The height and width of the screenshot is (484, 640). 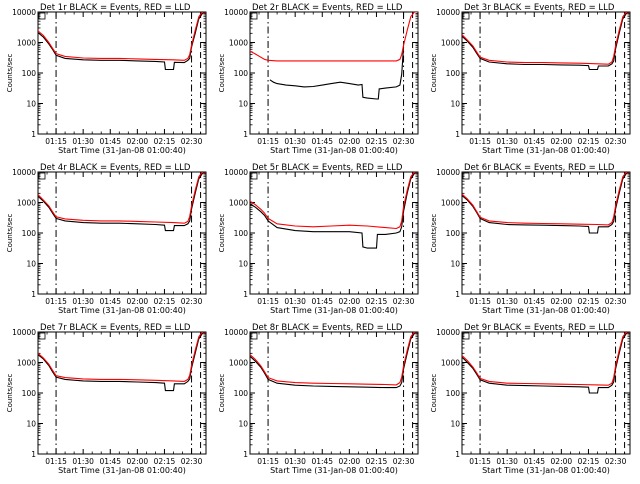 I want to click on plot-title: Det 3r BLACK = Events, RED = LLD, so click(x=539, y=8).